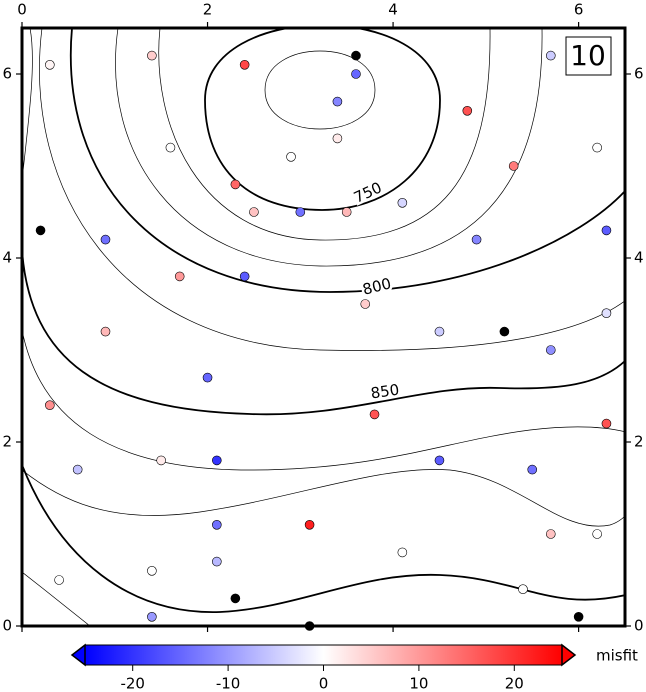  Describe the element at coordinates (617, 656) in the screenshot. I see `colorbar-label: misfit` at that location.